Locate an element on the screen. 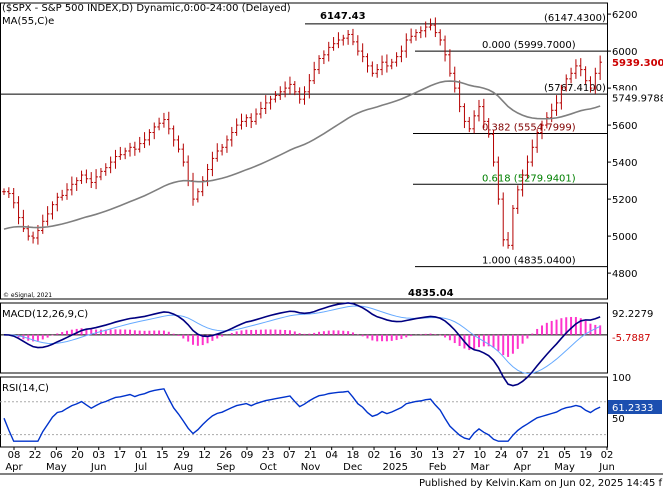 This screenshot has width=663, height=490. rsi-label: RSI(14,C) is located at coordinates (25, 388).